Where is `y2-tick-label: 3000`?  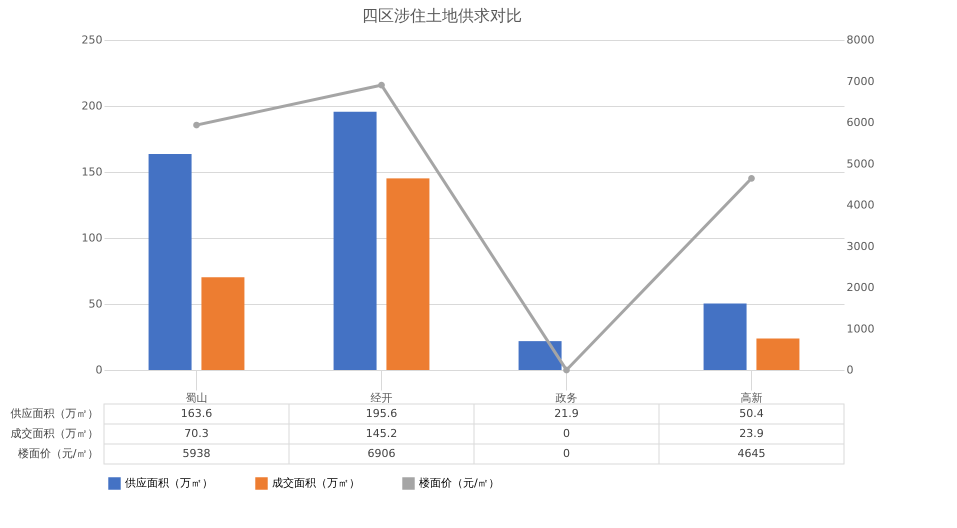
y2-tick-label: 3000 is located at coordinates (860, 246).